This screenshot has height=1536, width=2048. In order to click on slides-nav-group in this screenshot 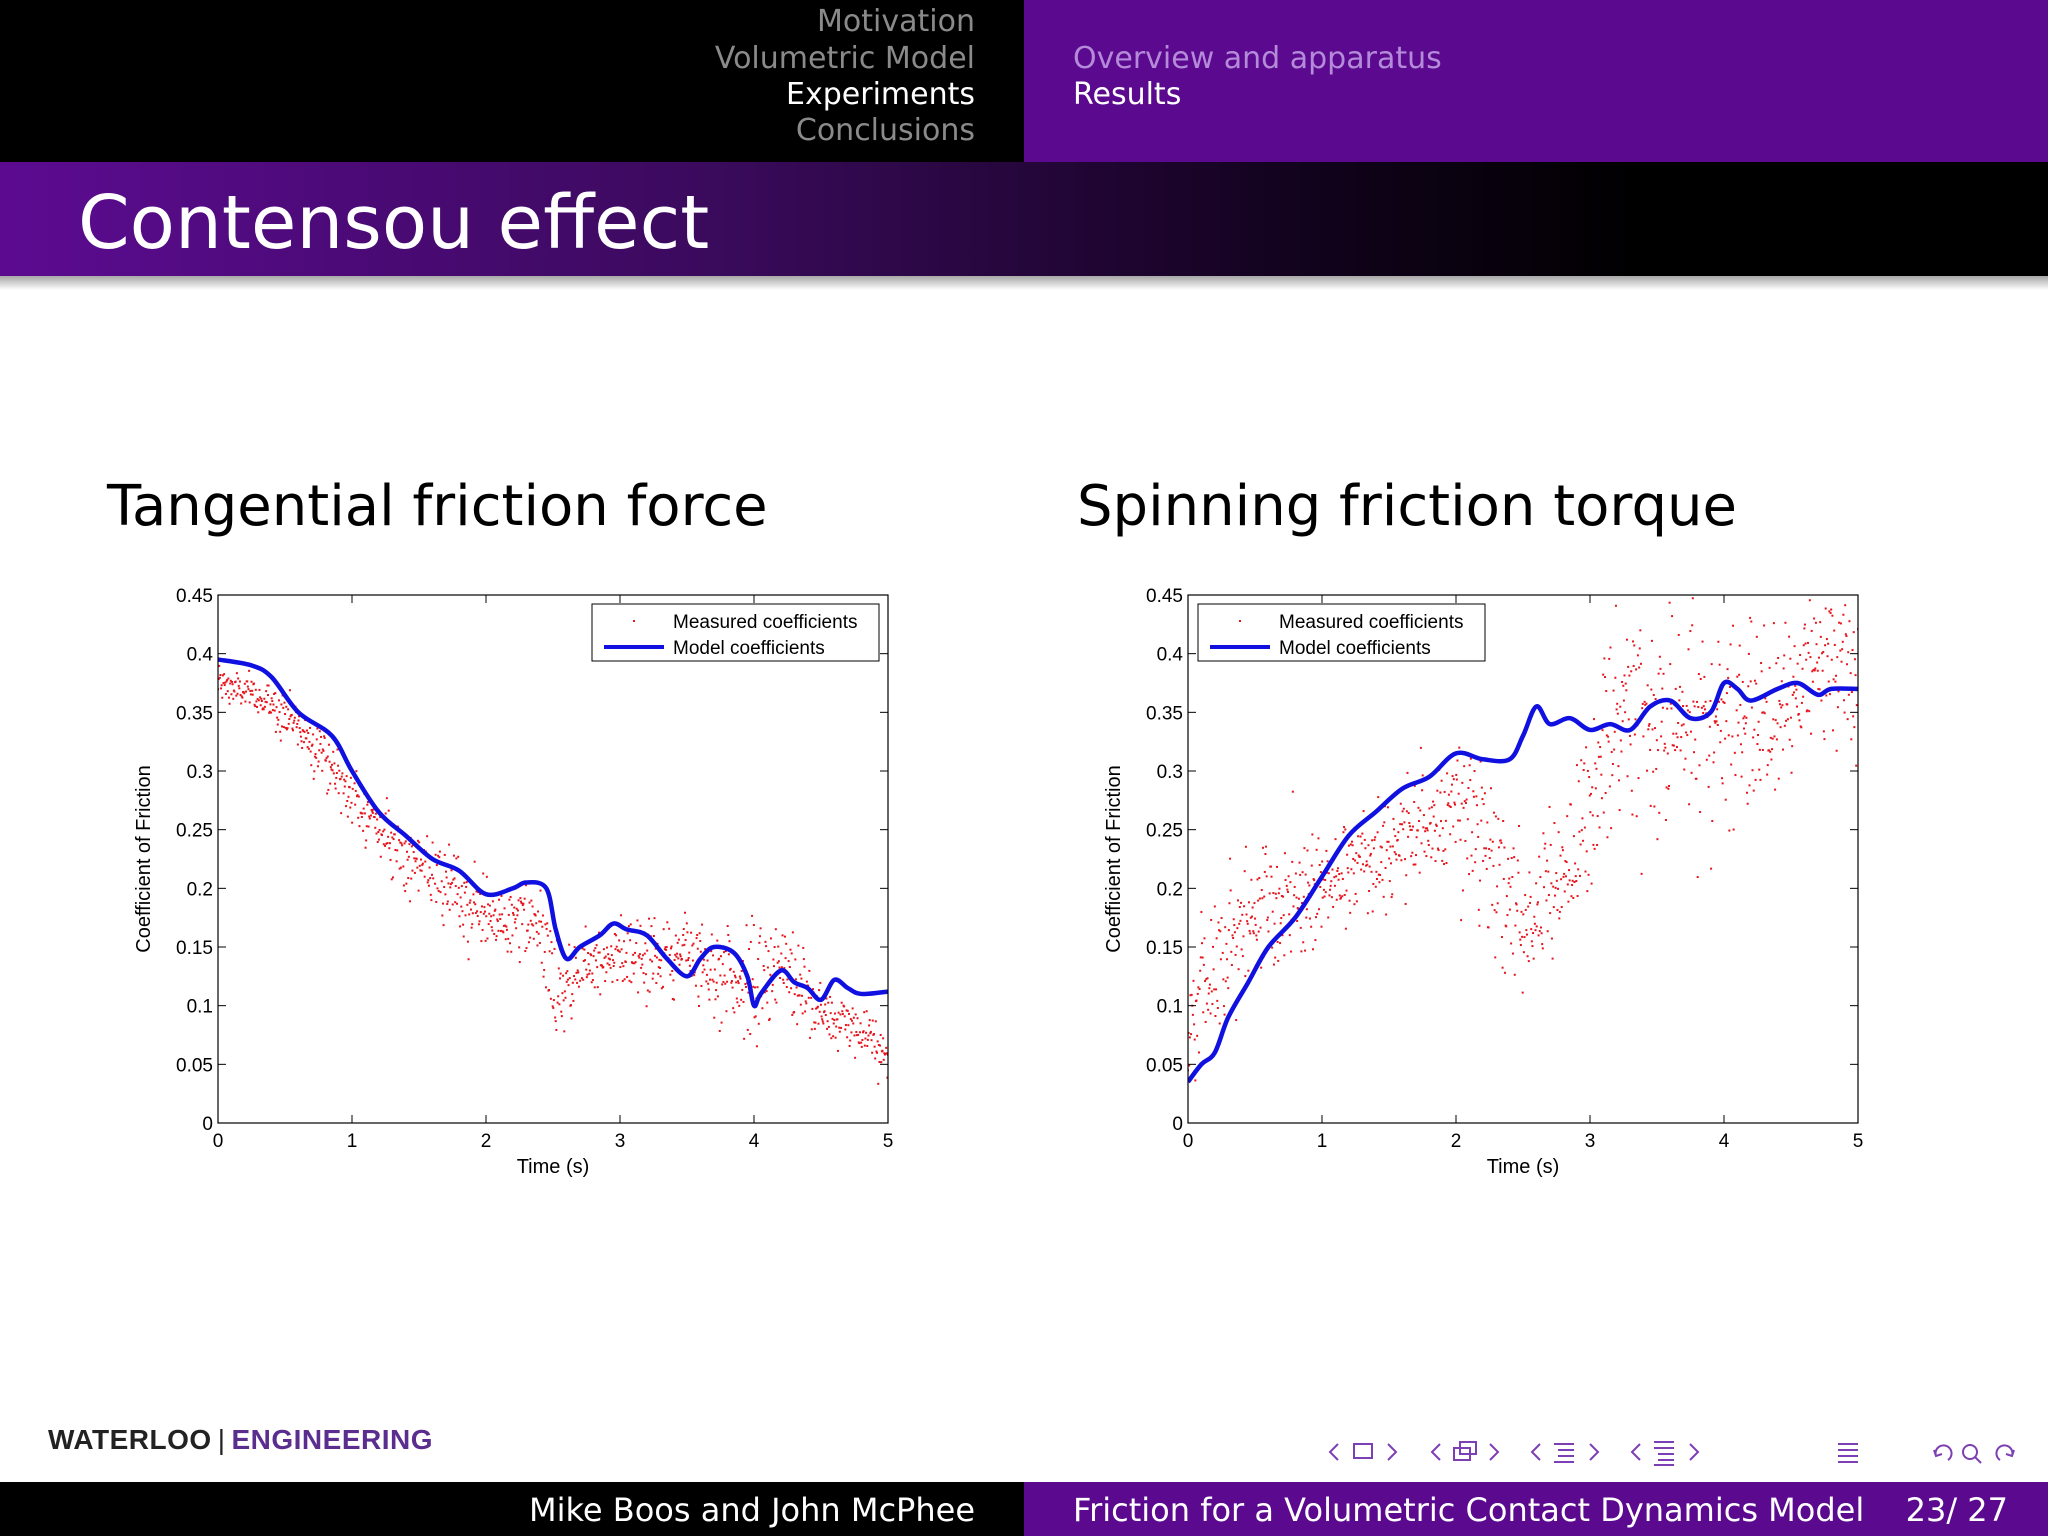, I will do `click(1465, 1451)`.